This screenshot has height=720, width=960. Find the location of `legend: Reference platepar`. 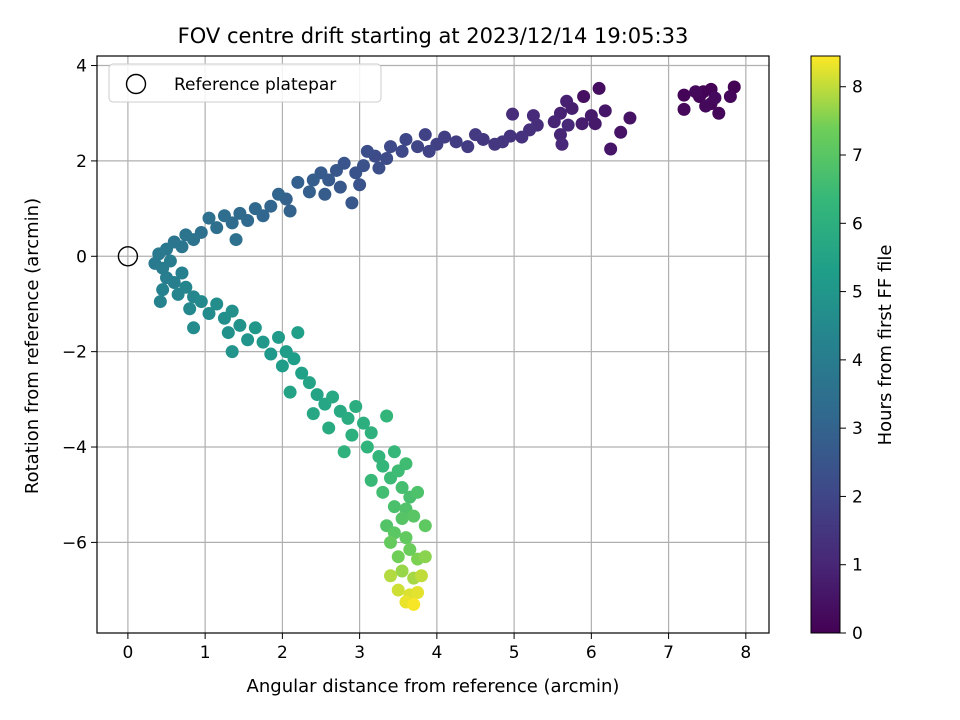

legend: Reference platepar is located at coordinates (245, 83).